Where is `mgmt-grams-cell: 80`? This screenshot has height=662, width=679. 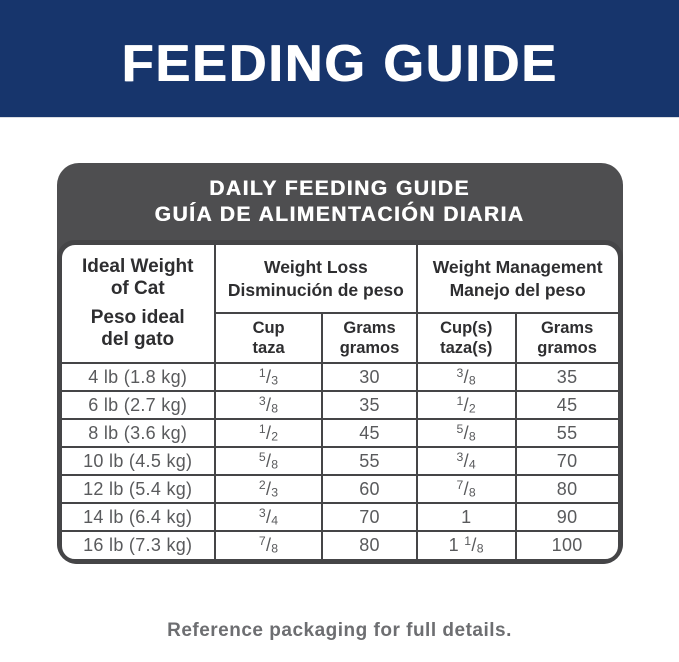
mgmt-grams-cell: 80 is located at coordinates (566, 489).